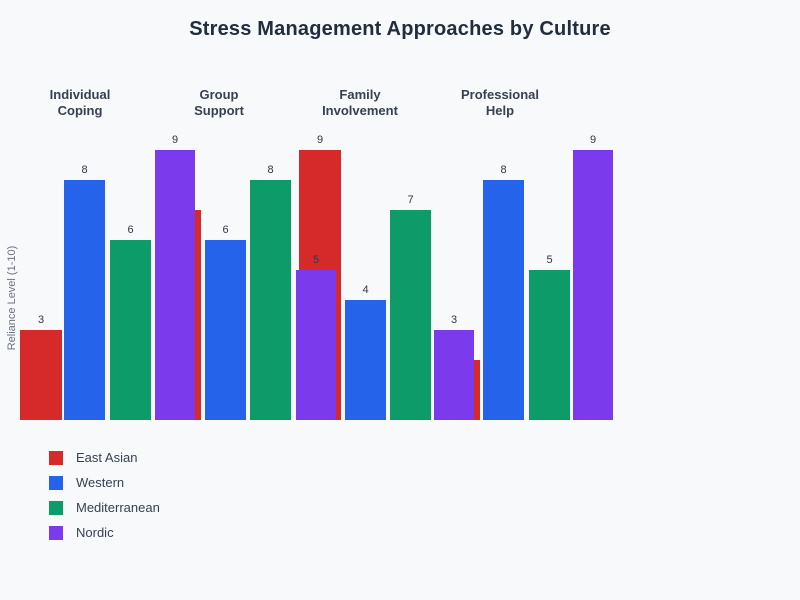 The height and width of the screenshot is (600, 800). What do you see at coordinates (365, 360) in the screenshot?
I see `bar-western-family-involvement` at bounding box center [365, 360].